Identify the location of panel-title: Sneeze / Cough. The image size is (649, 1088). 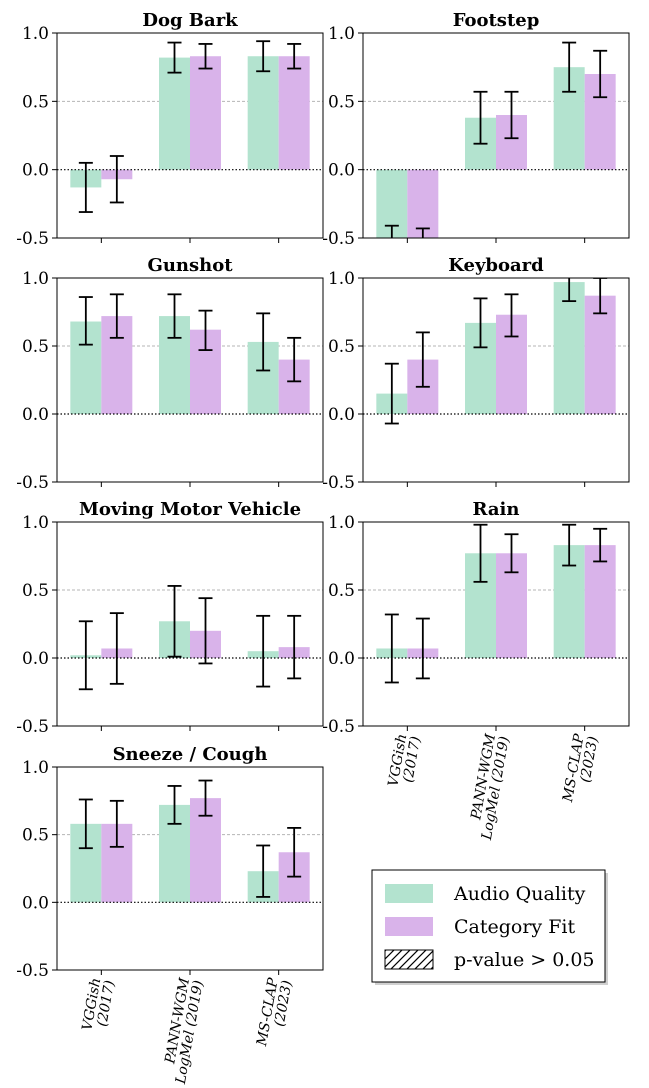
(190, 754).